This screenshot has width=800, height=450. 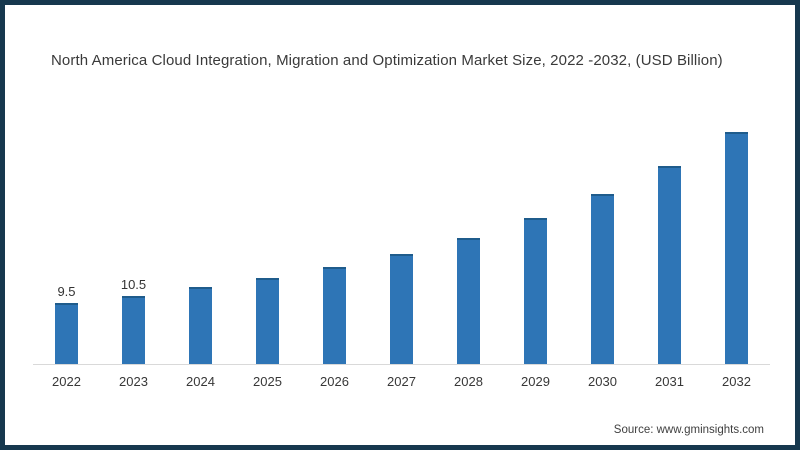 I want to click on bar-value-label-2022: 9.5, so click(x=66, y=291).